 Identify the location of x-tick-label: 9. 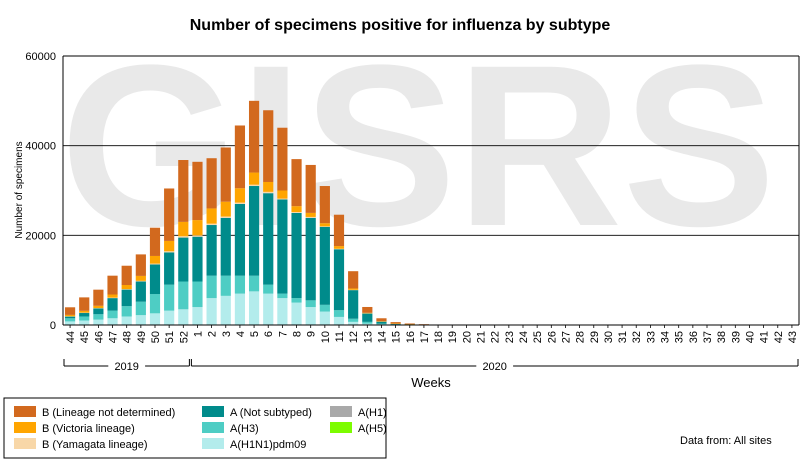
(312, 334).